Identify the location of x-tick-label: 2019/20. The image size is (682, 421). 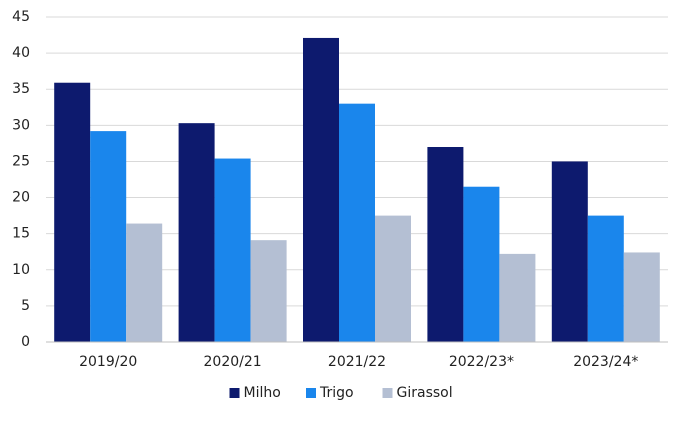
(108, 362).